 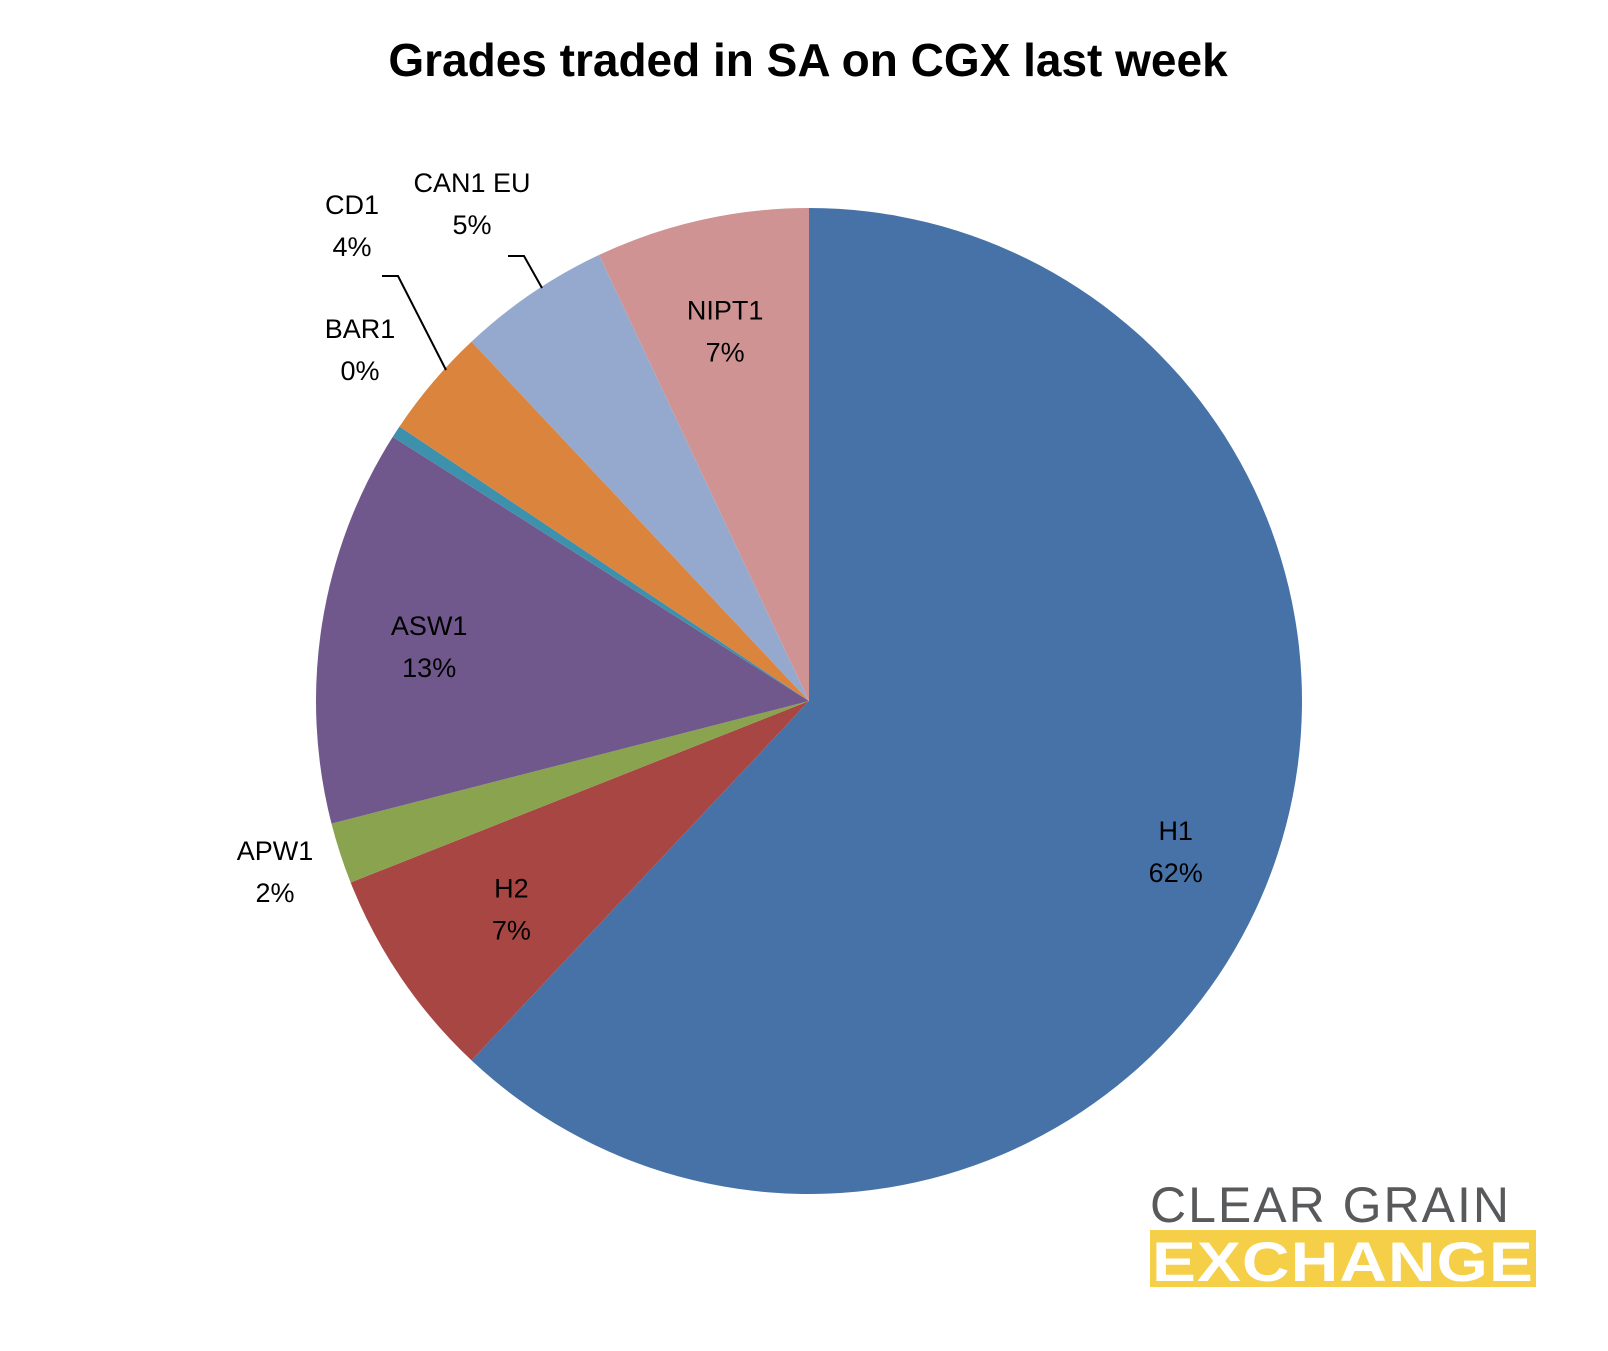 I want to click on logo-line2: EXCHANGE, so click(x=1343, y=1261).